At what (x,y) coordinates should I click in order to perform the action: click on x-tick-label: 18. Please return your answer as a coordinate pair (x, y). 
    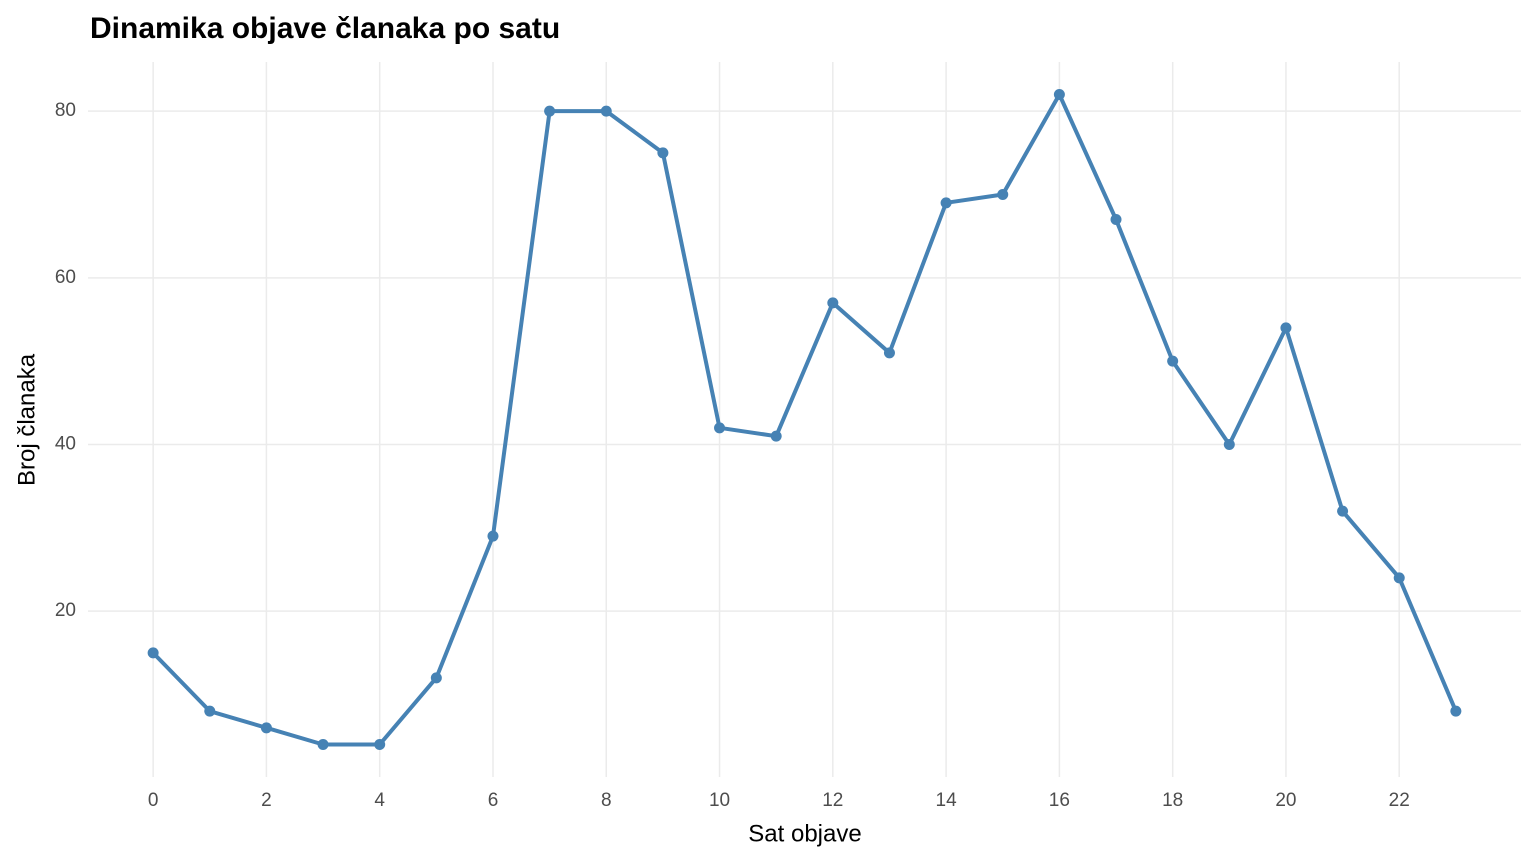
    Looking at the image, I should click on (1172, 800).